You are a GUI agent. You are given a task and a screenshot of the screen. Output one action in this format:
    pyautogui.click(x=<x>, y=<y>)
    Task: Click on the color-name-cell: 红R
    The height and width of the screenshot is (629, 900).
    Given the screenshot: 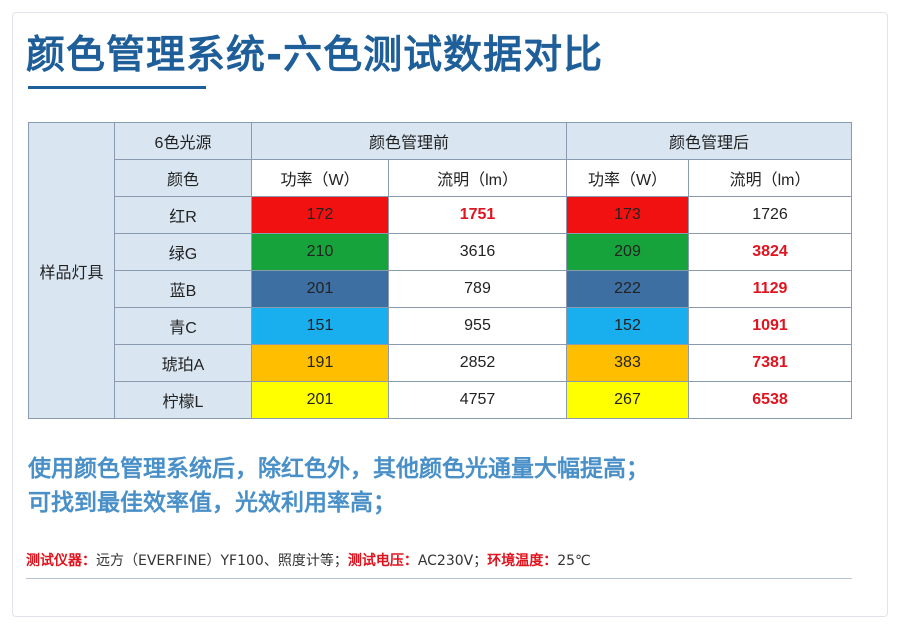 What is the action you would take?
    pyautogui.click(x=183, y=215)
    